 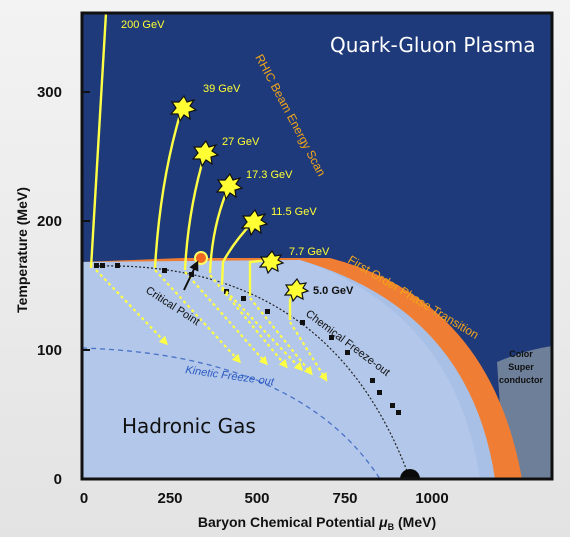 I want to click on x-axis-unit: (MeV), so click(x=415, y=522).